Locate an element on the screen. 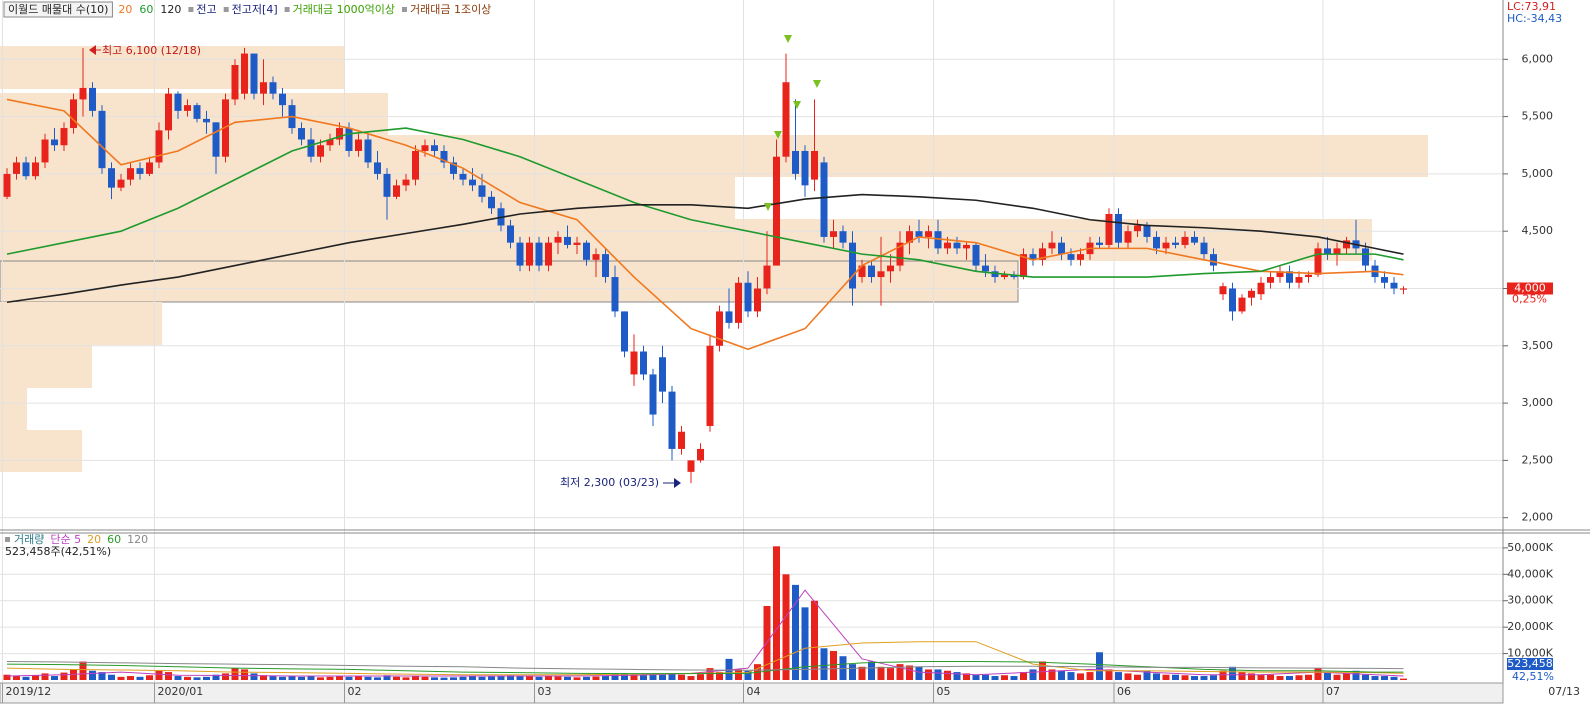 The width and height of the screenshot is (1590, 713). y-tick-label: 2,500 is located at coordinates (1538, 459).